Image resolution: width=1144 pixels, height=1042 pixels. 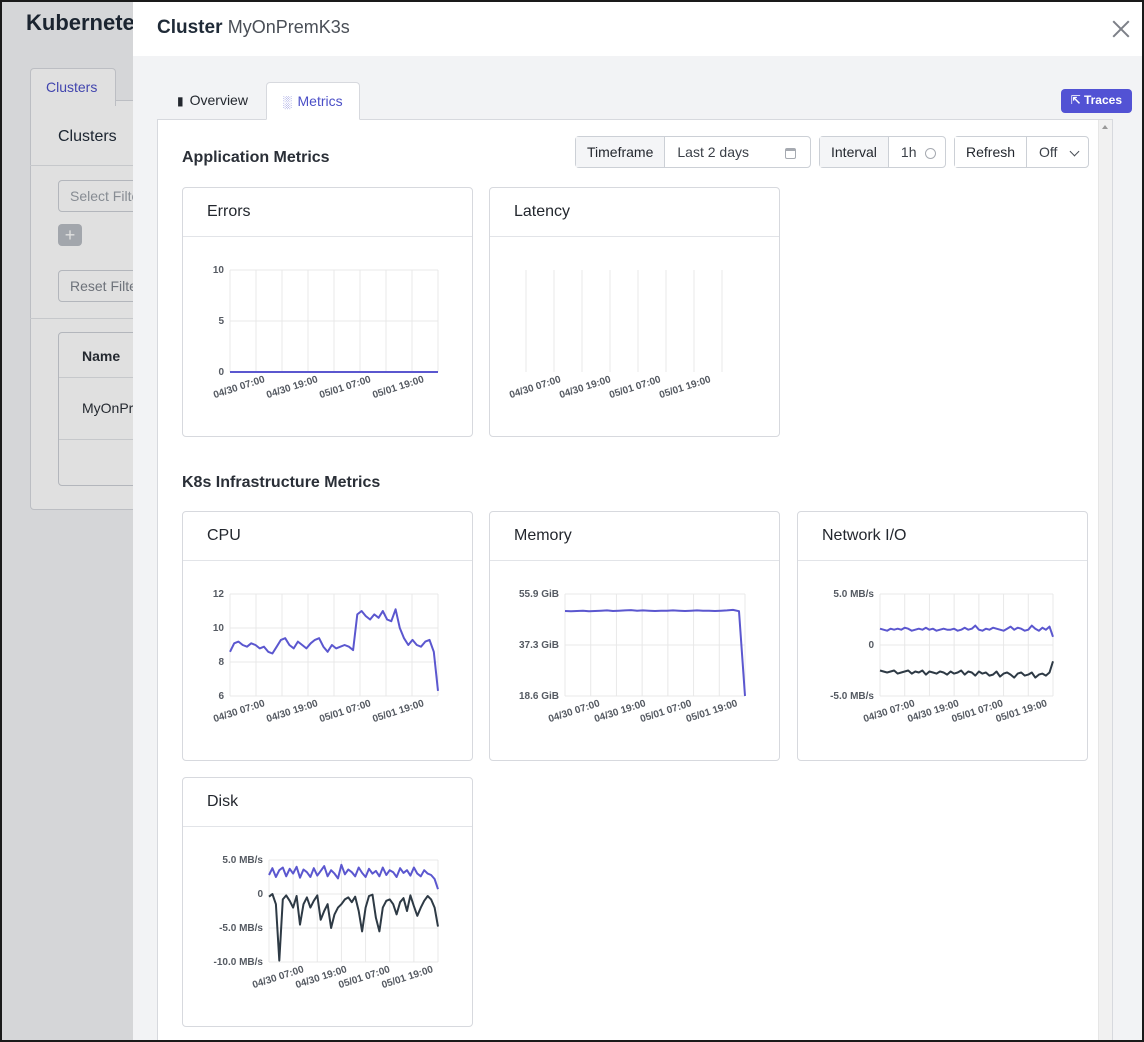 What do you see at coordinates (221, 662) in the screenshot?
I see `y-tick-label: 8` at bounding box center [221, 662].